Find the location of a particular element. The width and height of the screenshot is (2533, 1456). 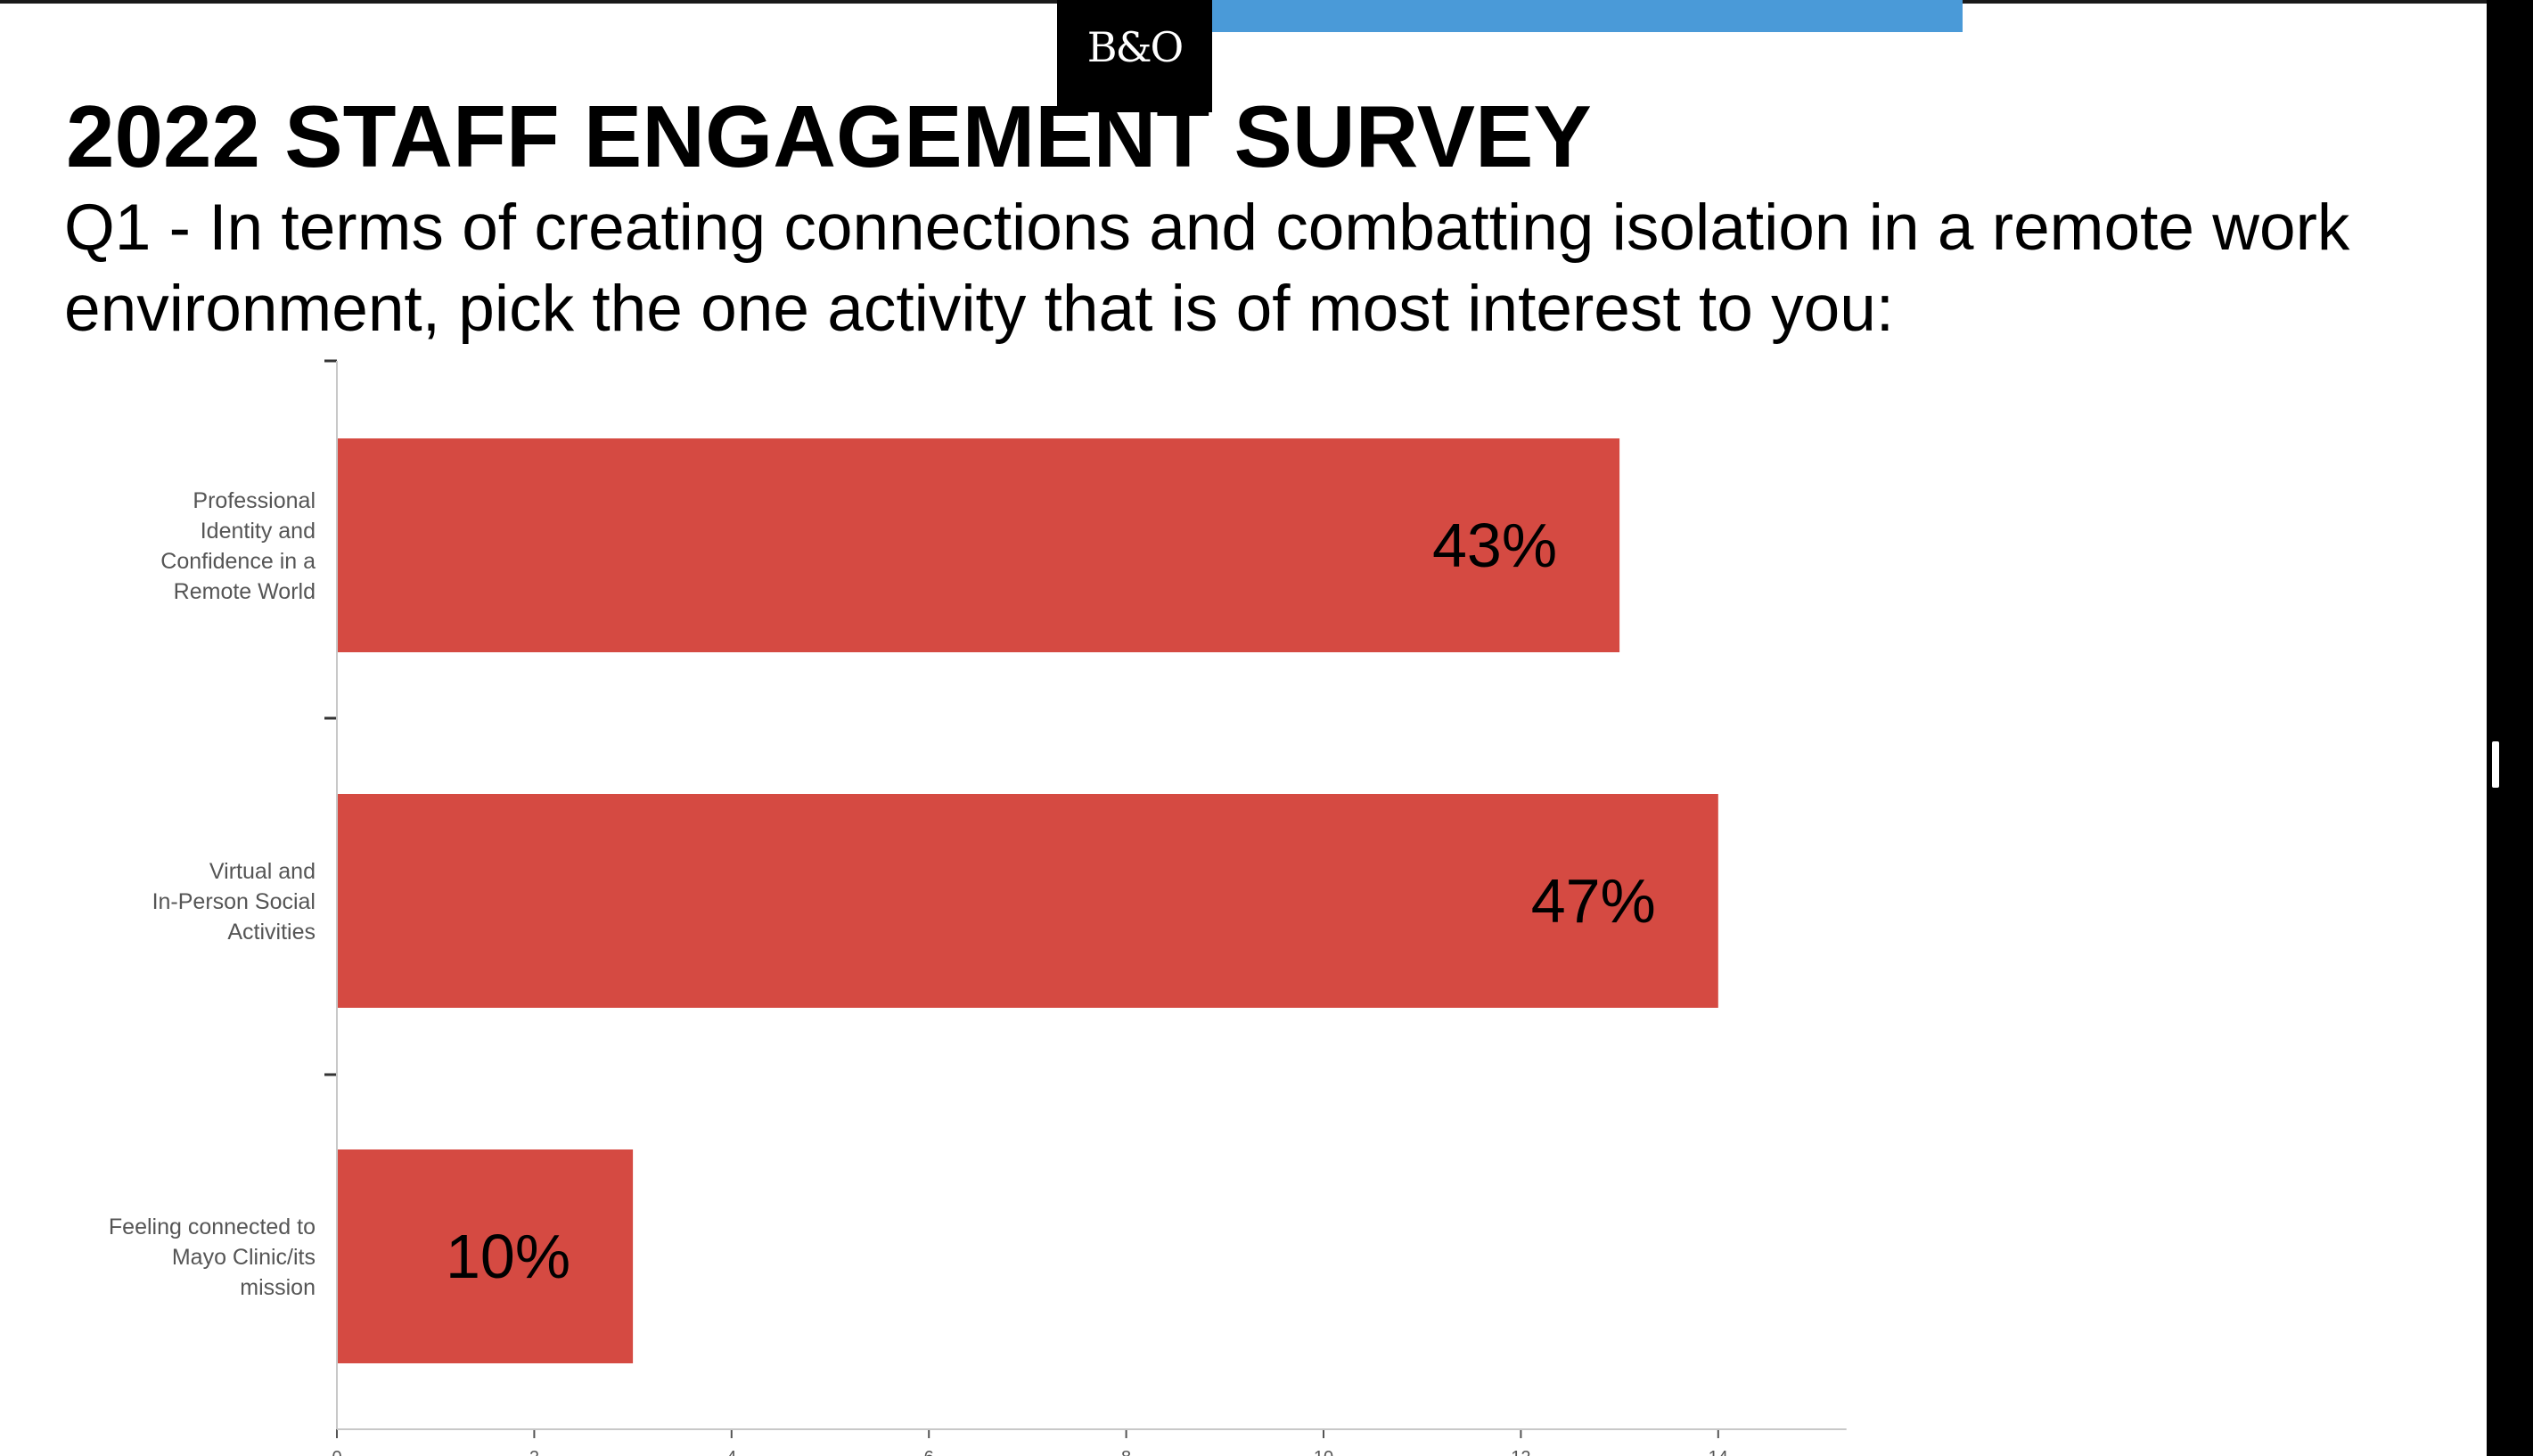

data-label-1: 43% is located at coordinates (1494, 545).